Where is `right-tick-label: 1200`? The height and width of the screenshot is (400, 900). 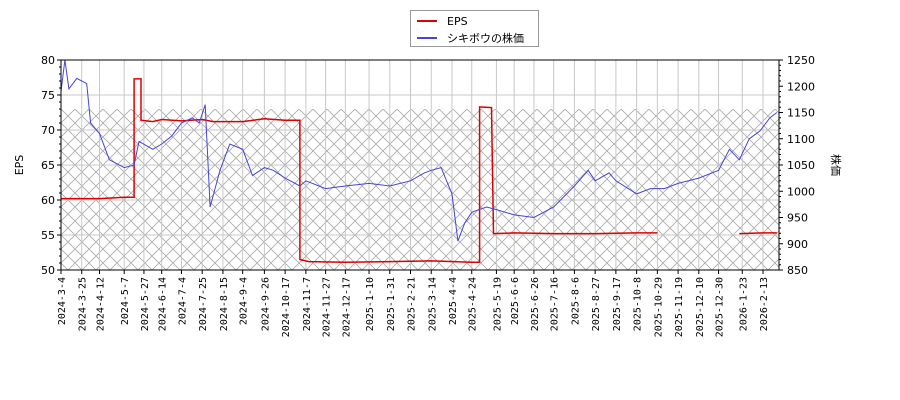
right-tick-label: 1200 is located at coordinates (801, 86).